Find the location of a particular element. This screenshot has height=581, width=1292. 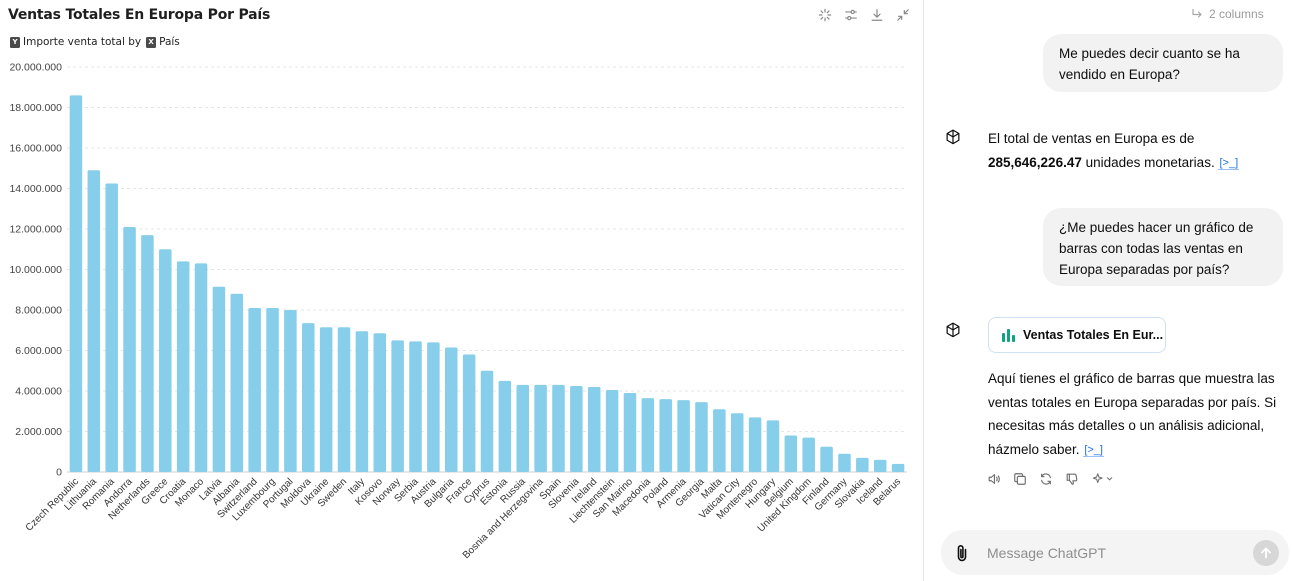

panel-divider is located at coordinates (923, 290).